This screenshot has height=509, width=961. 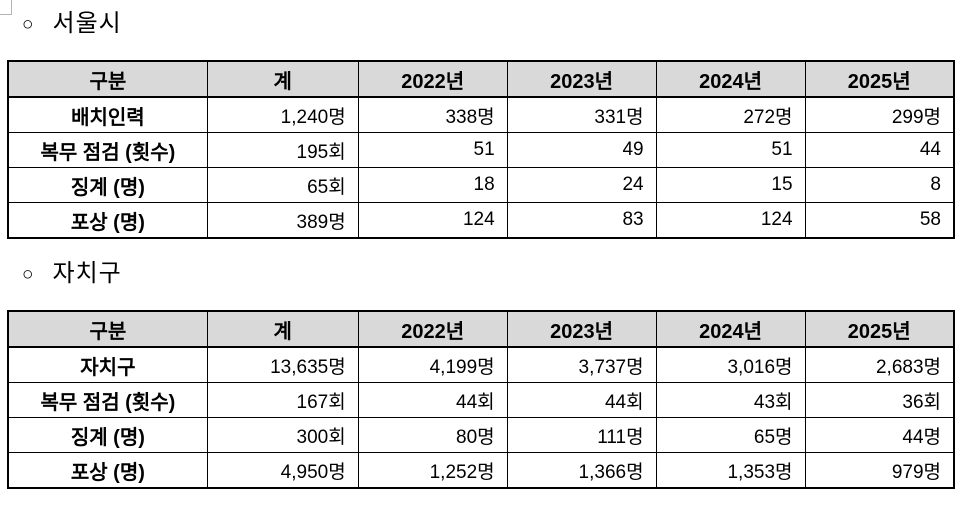 What do you see at coordinates (879, 185) in the screenshot?
I see `cell-value: 8` at bounding box center [879, 185].